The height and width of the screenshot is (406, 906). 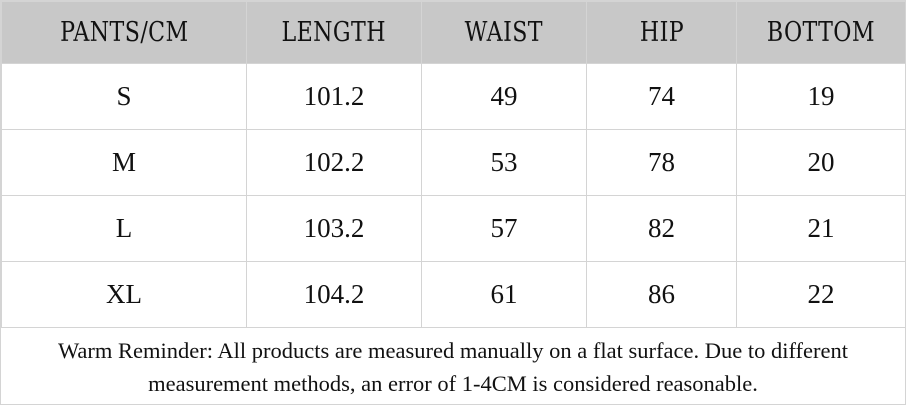 I want to click on header-text: LENGTH, so click(x=334, y=32).